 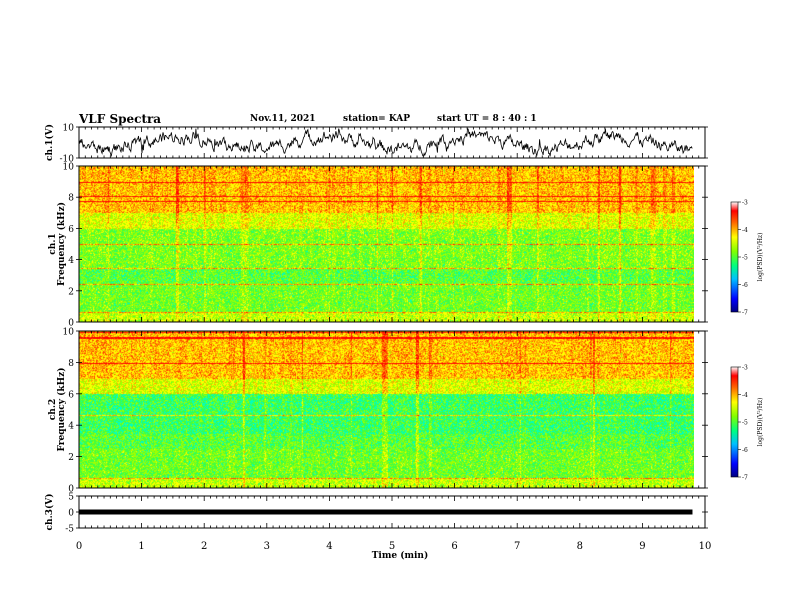 I want to click on x-tick-label: 5, so click(x=392, y=546).